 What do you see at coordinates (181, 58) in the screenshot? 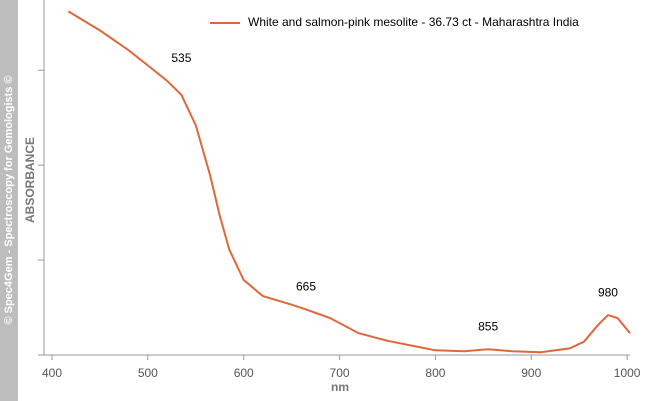
I see `peak-label: 535` at bounding box center [181, 58].